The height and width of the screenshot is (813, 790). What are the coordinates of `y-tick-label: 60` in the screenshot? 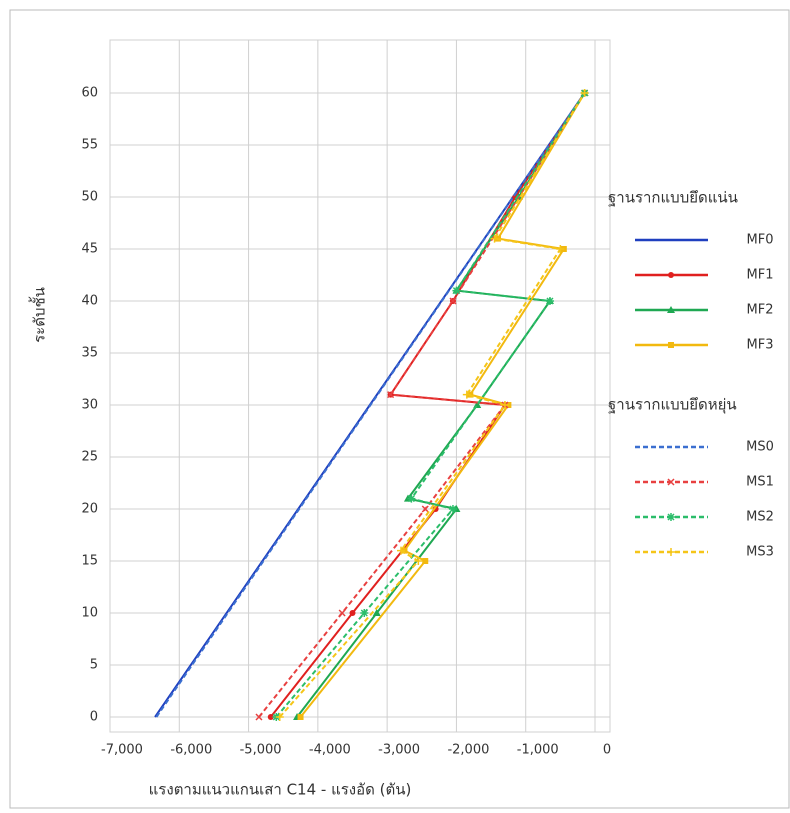 It's located at (89, 93).